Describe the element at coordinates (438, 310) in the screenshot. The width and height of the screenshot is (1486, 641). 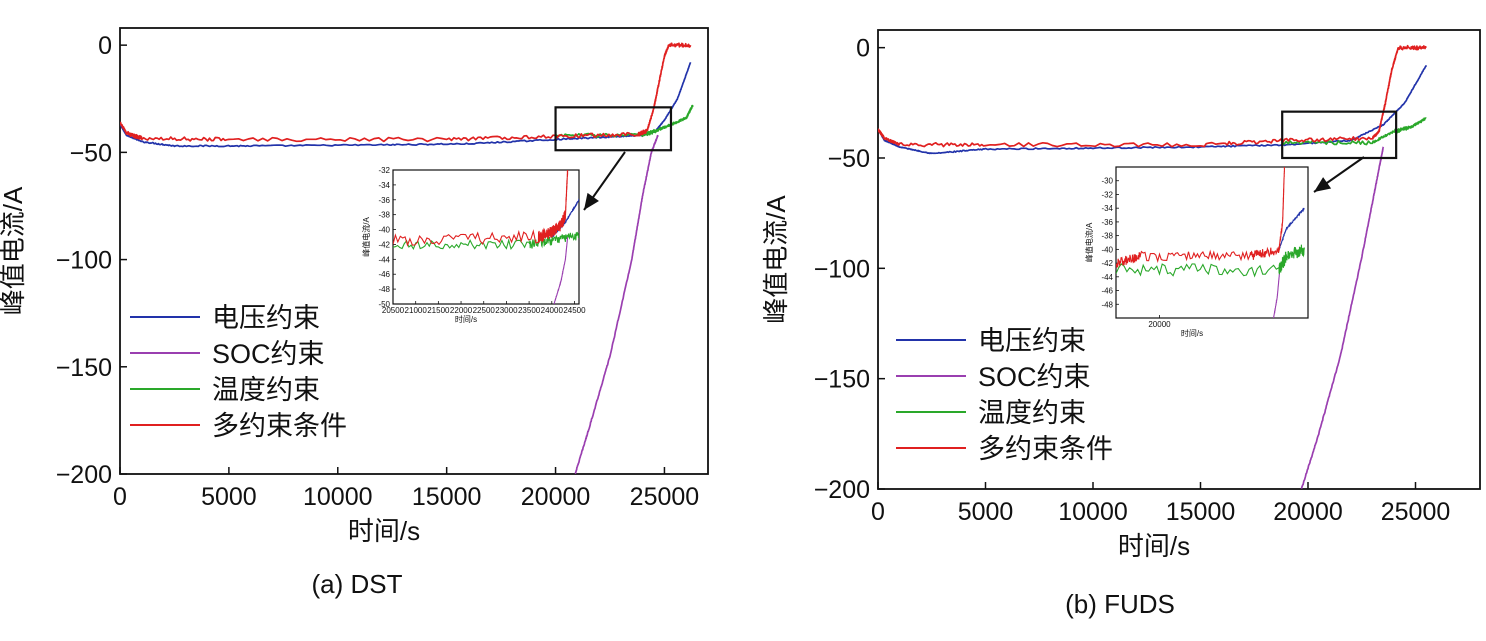
I see `inset-x-tick-label: 21500` at that location.